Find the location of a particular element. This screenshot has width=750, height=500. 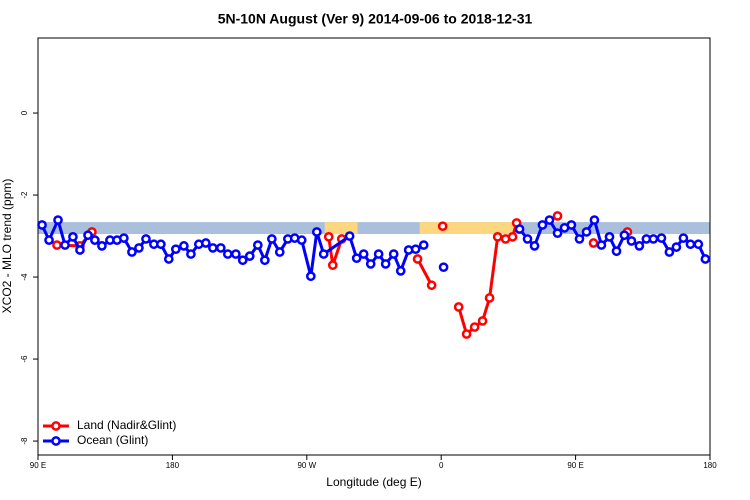

y-tick-label: -6 is located at coordinates (24, 359).